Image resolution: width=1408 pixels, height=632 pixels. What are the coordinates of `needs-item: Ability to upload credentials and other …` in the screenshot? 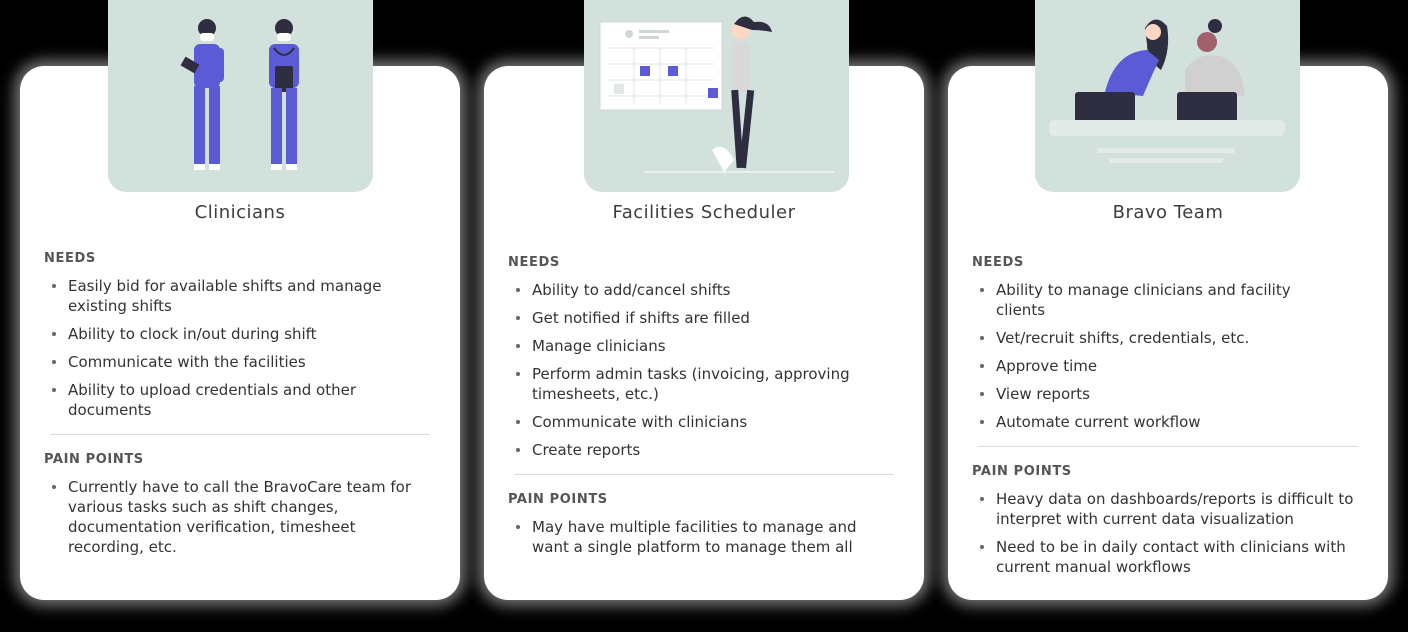 It's located at (239, 400).